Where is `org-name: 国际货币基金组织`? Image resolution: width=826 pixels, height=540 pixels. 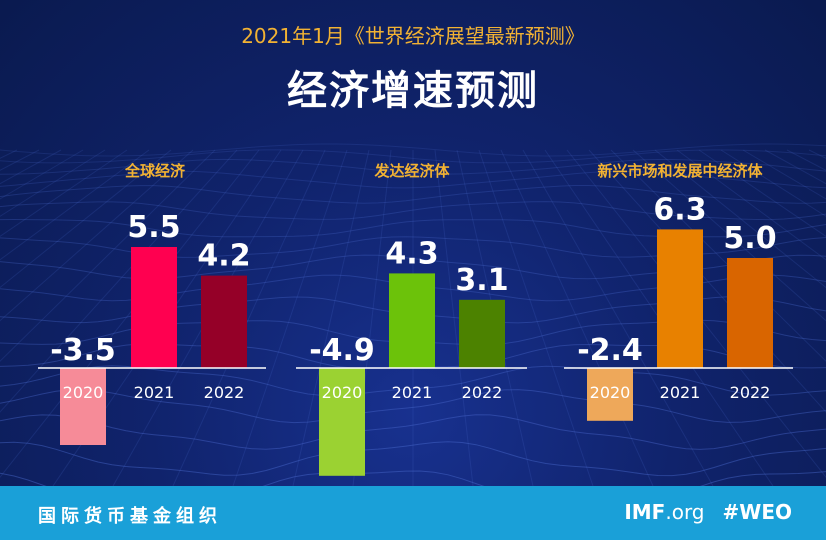 org-name: 国际货币基金组织 is located at coordinates (130, 516).